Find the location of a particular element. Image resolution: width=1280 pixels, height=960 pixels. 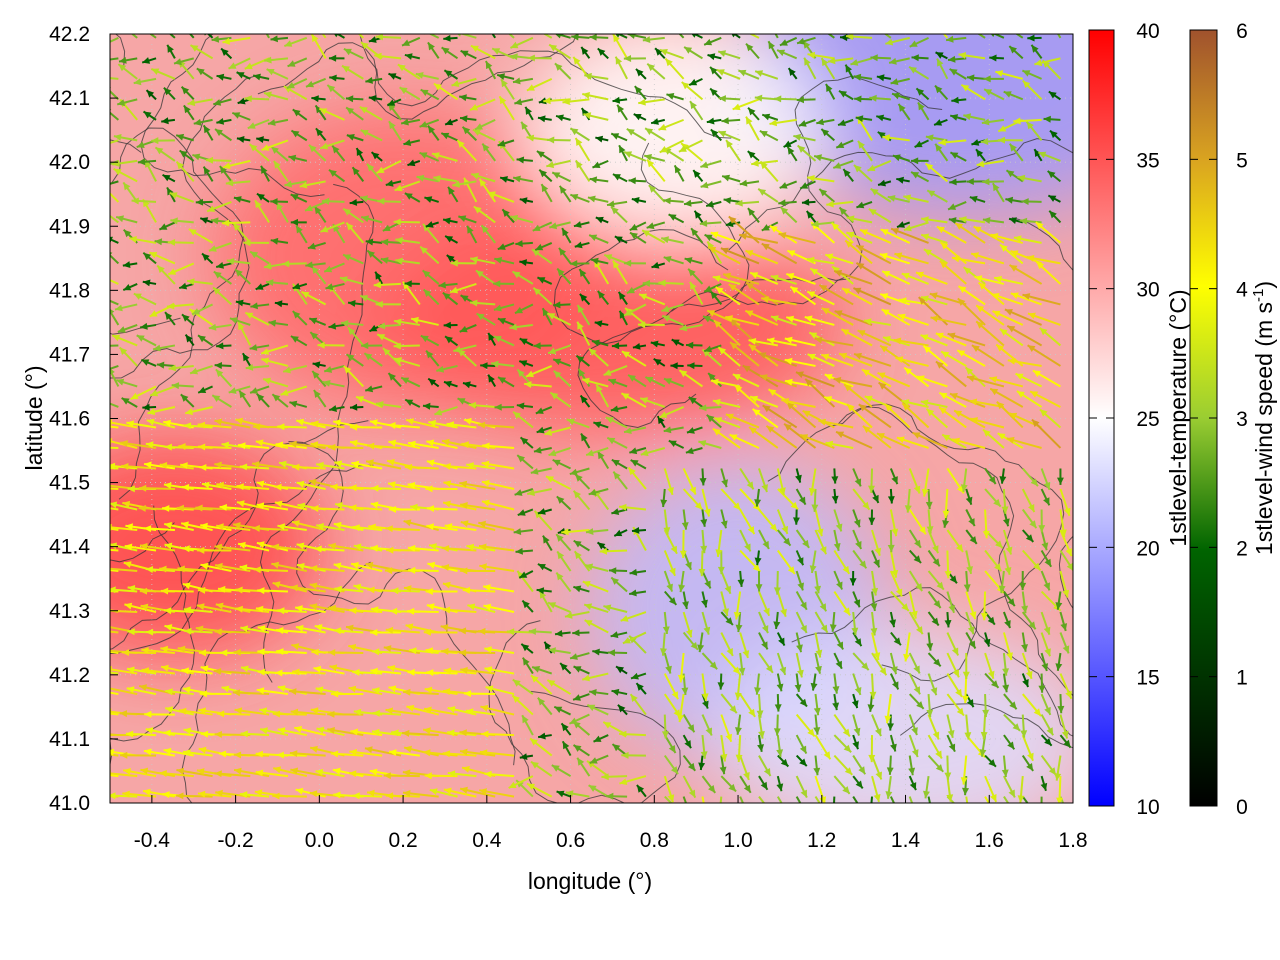

colorbar-tick-label: 5 is located at coordinates (1242, 160).